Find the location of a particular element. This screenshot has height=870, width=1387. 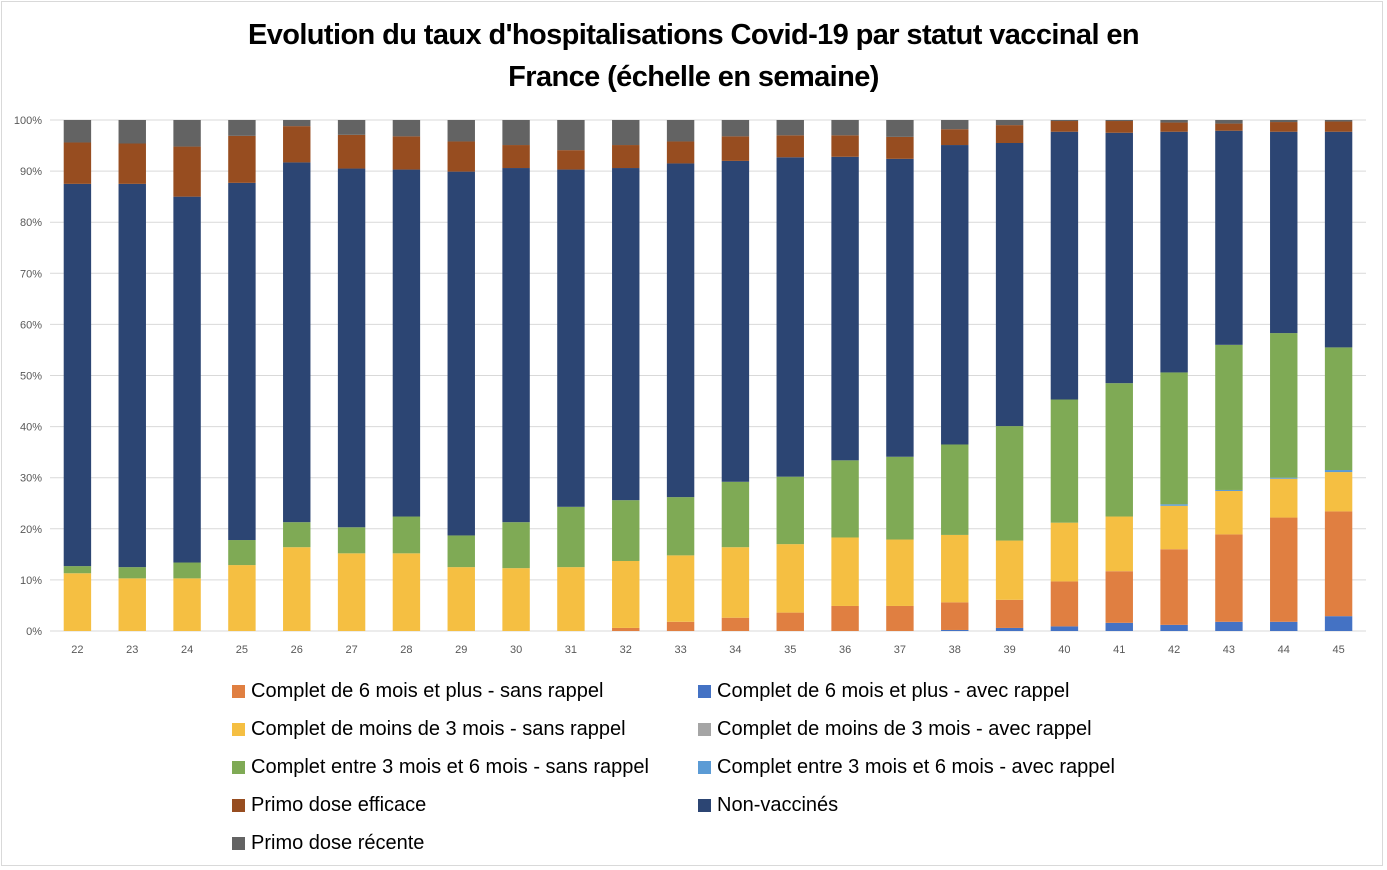

x-tick-label: 24 is located at coordinates (187, 650).